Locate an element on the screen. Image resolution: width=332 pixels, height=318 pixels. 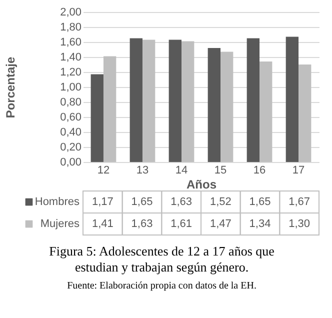
y-tick-label: 1,20 is located at coordinates (71, 72).